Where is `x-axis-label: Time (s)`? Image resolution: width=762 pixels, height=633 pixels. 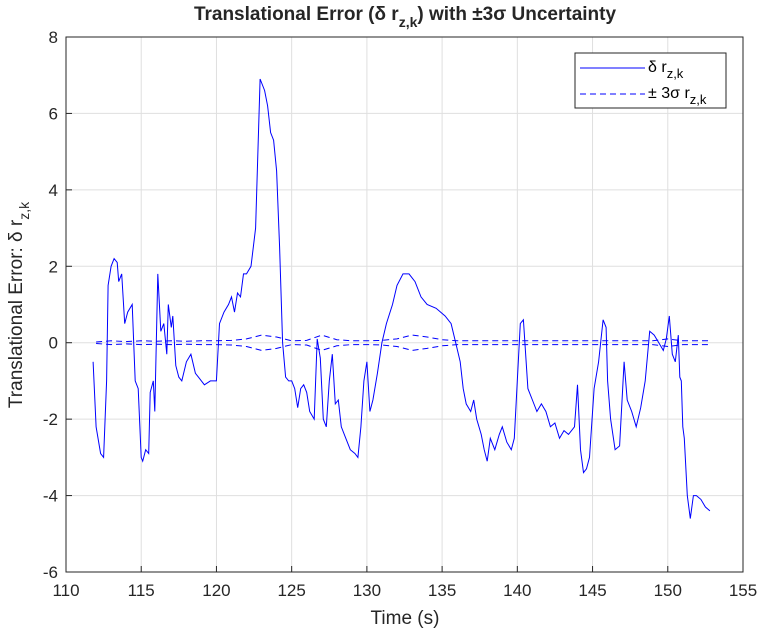 x-axis-label: Time (s) is located at coordinates (405, 618).